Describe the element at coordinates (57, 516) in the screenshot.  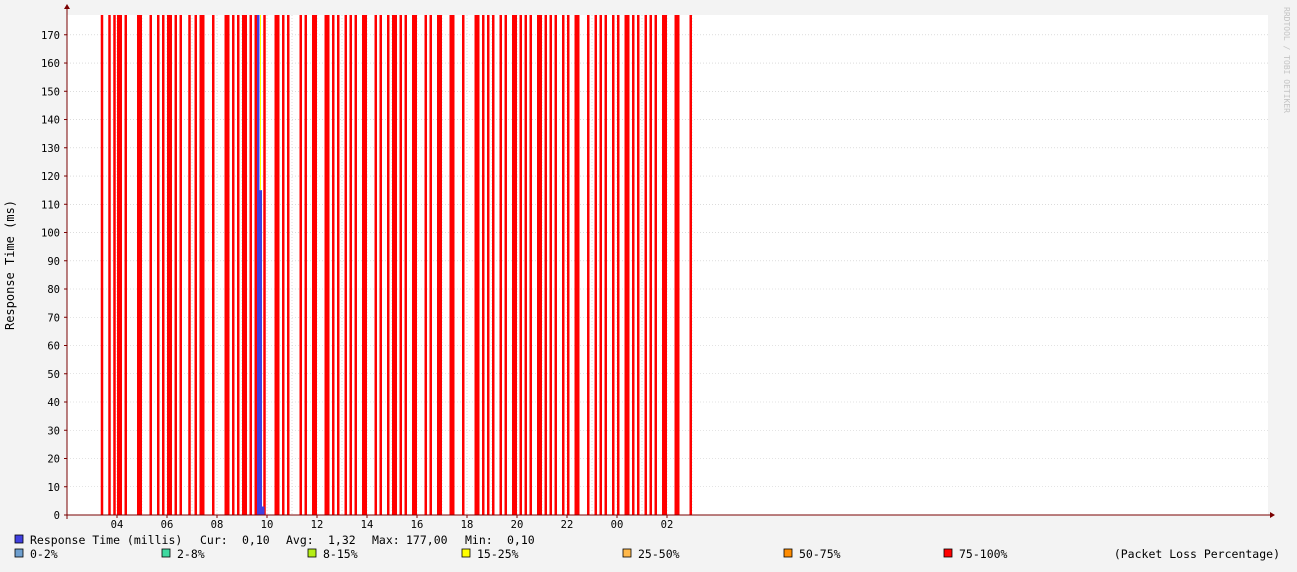
I see `y-tick-label: 0` at that location.